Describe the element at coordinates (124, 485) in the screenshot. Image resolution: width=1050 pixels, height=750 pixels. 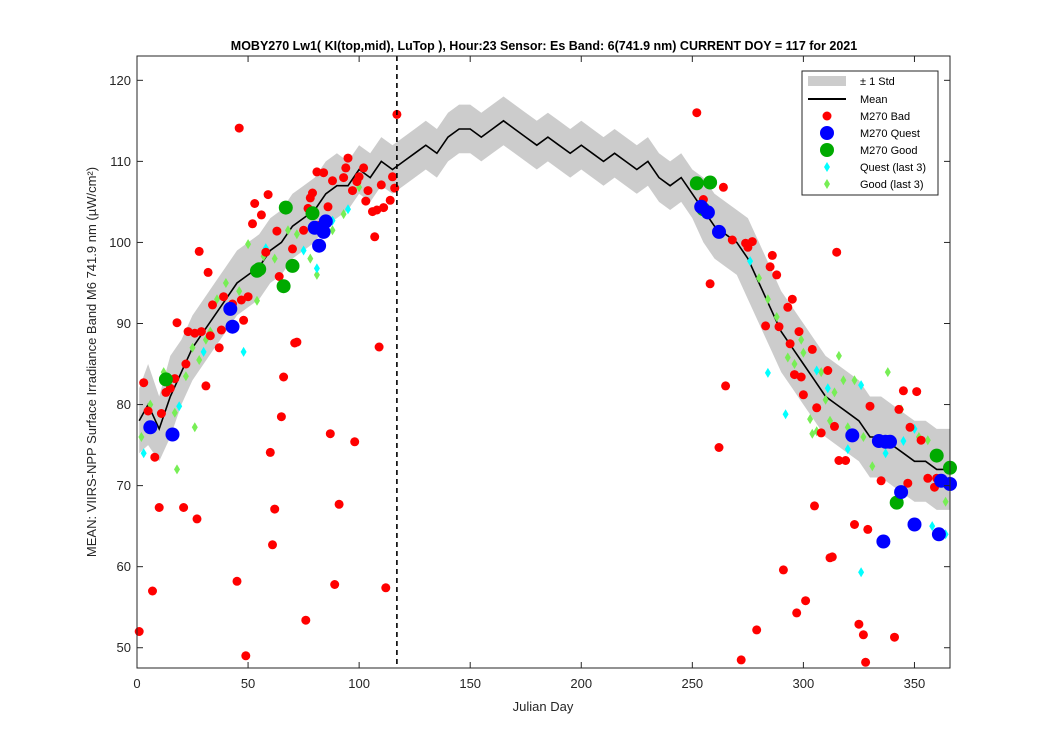
I see `y-tick-label: 70` at that location.